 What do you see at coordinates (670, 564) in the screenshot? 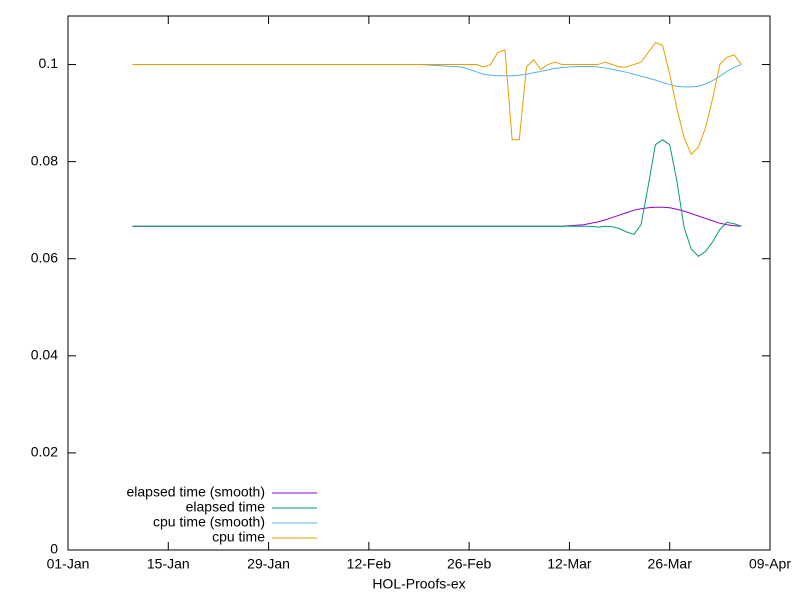
I see `x-tick-label: 26-Mar` at bounding box center [670, 564].